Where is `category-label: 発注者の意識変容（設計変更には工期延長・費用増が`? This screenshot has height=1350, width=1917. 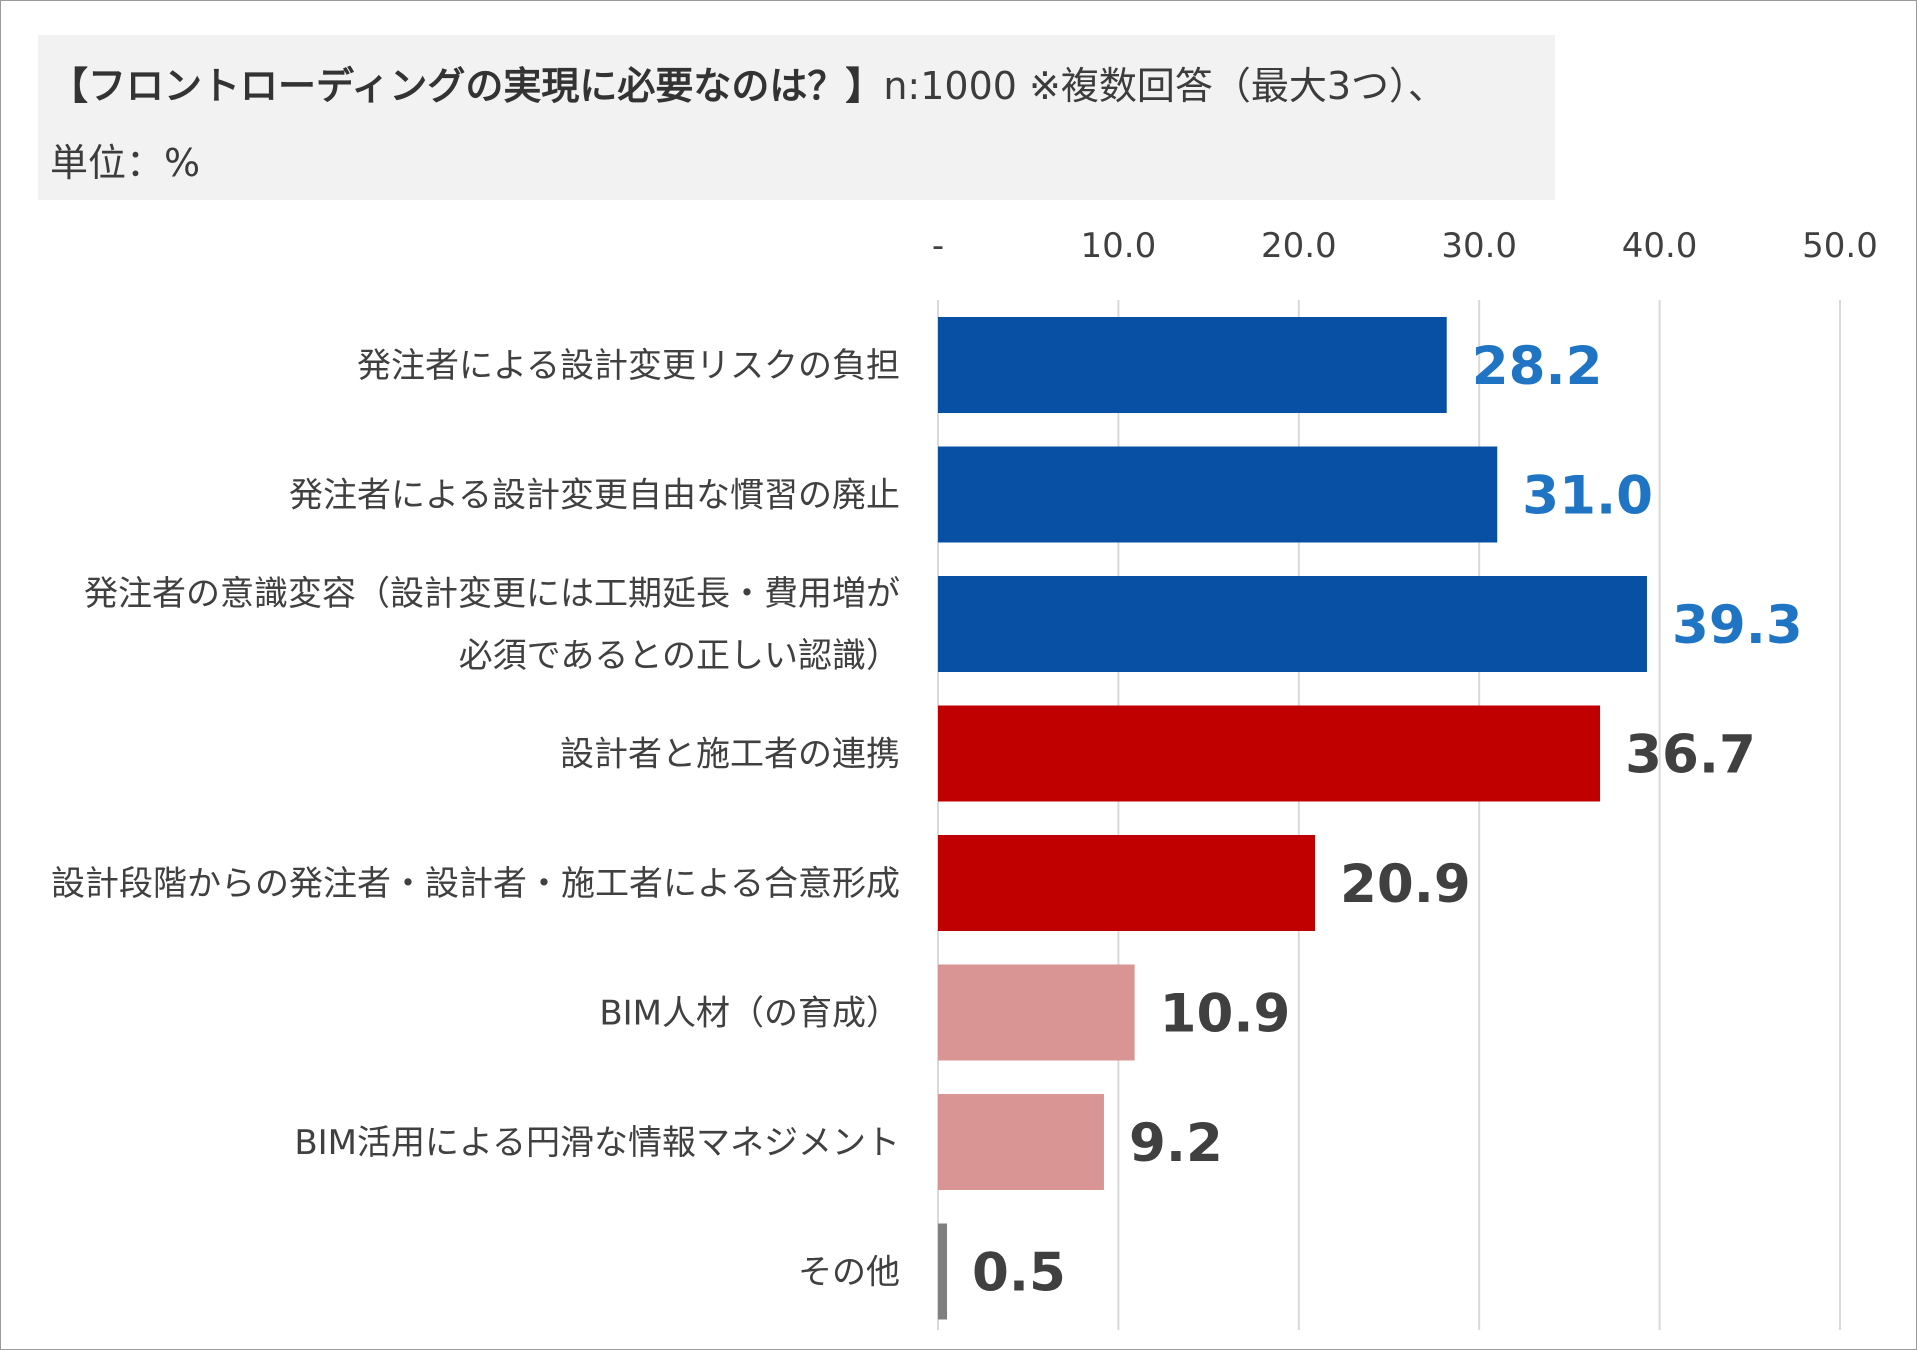 category-label: 発注者の意識変容（設計変更には工期延長・費用増が is located at coordinates (492, 594).